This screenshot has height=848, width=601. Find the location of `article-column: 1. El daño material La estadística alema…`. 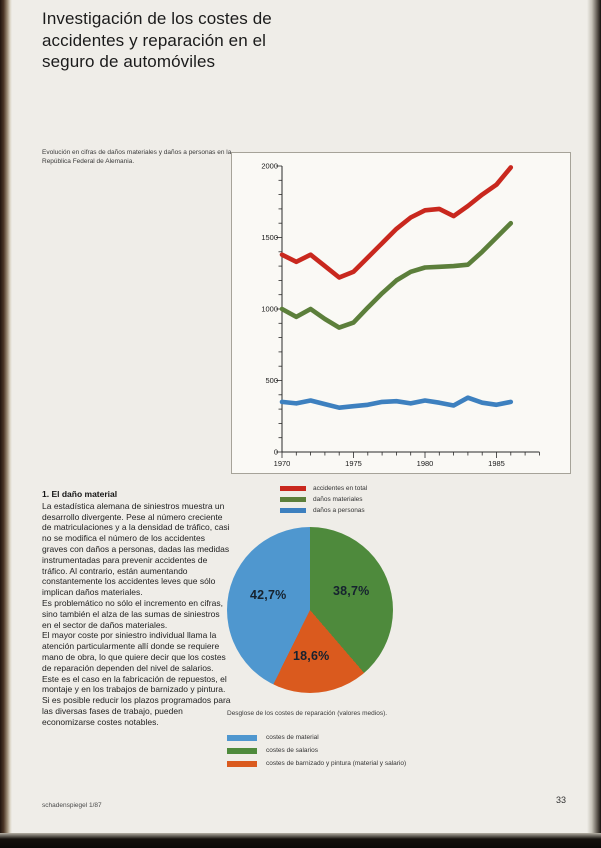

article-column: 1. El daño material La estadística alema… is located at coordinates (136, 608).